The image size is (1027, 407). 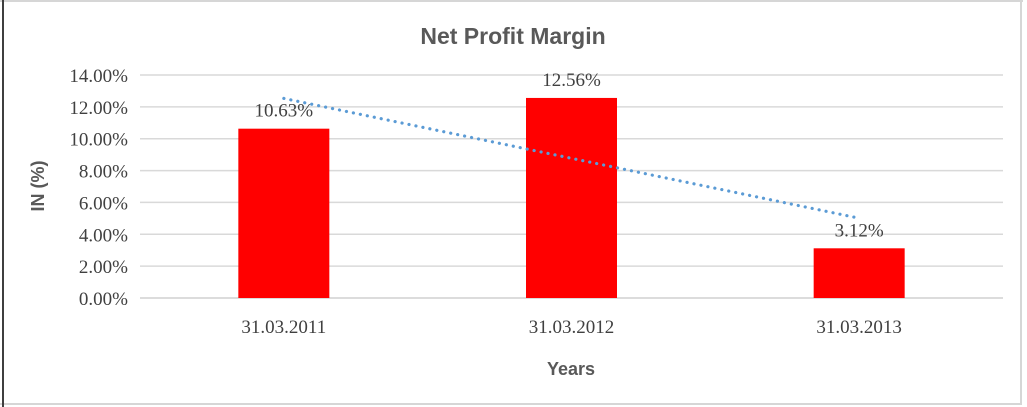 I want to click on frame-border-bottom, so click(x=511, y=404).